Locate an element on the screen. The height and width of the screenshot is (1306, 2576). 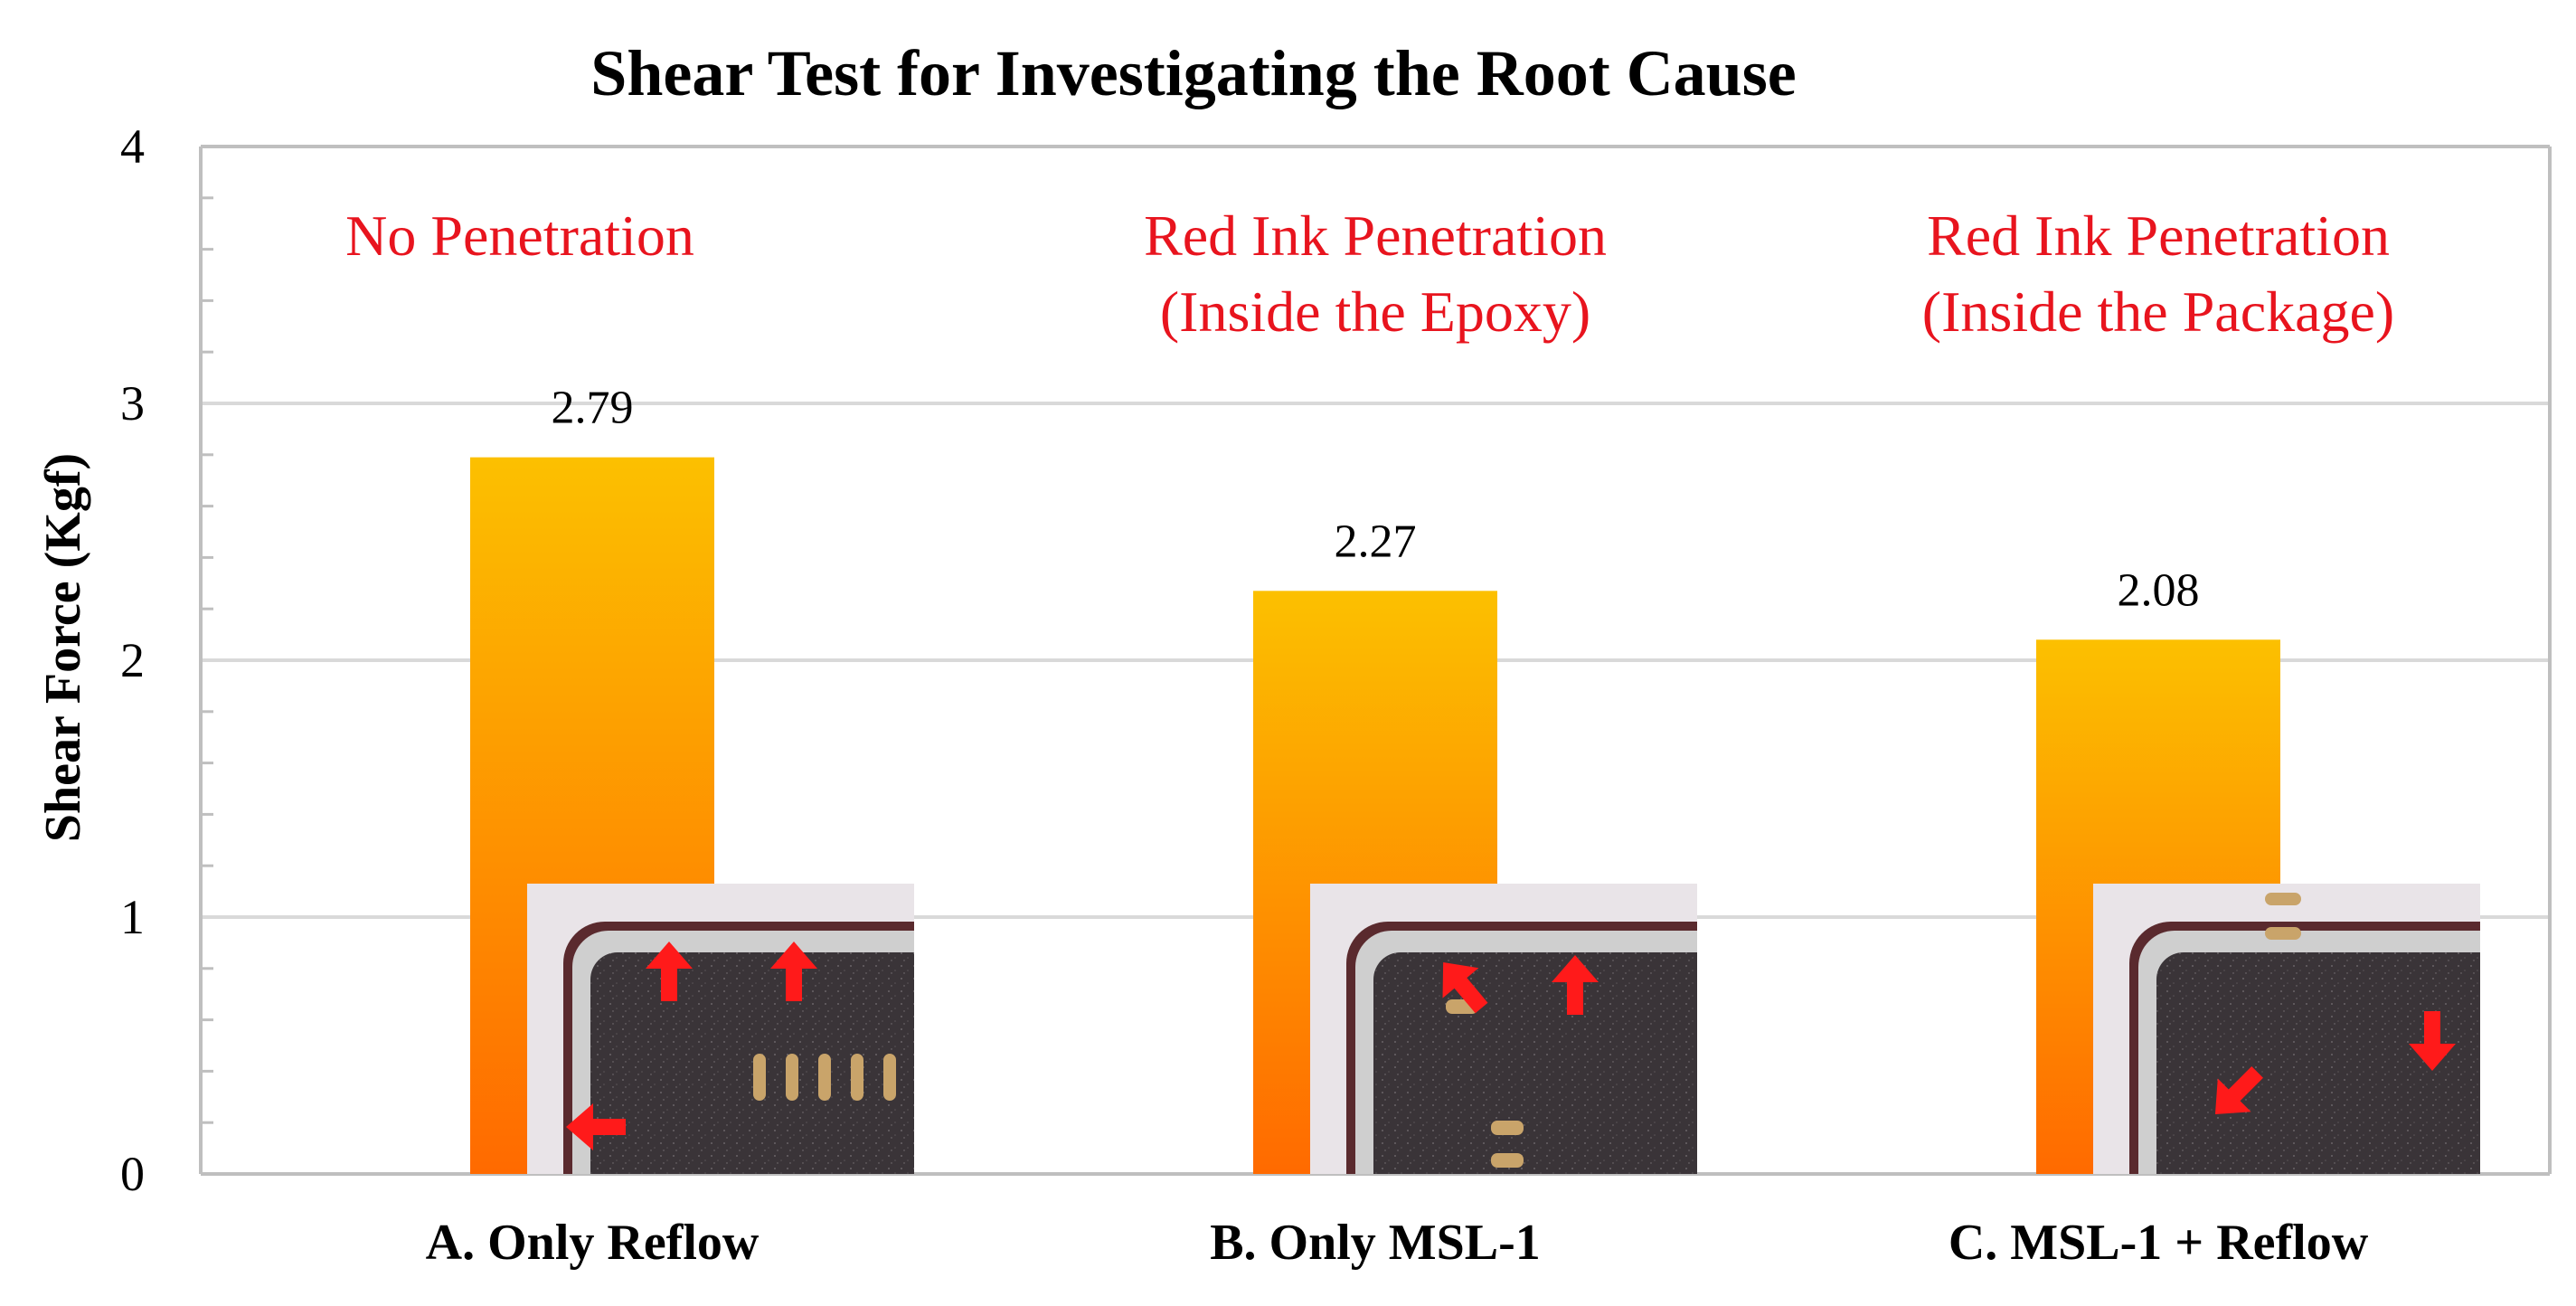
x-tick-label-3: C. MSL-1 + Reflow is located at coordinates (2159, 1243).